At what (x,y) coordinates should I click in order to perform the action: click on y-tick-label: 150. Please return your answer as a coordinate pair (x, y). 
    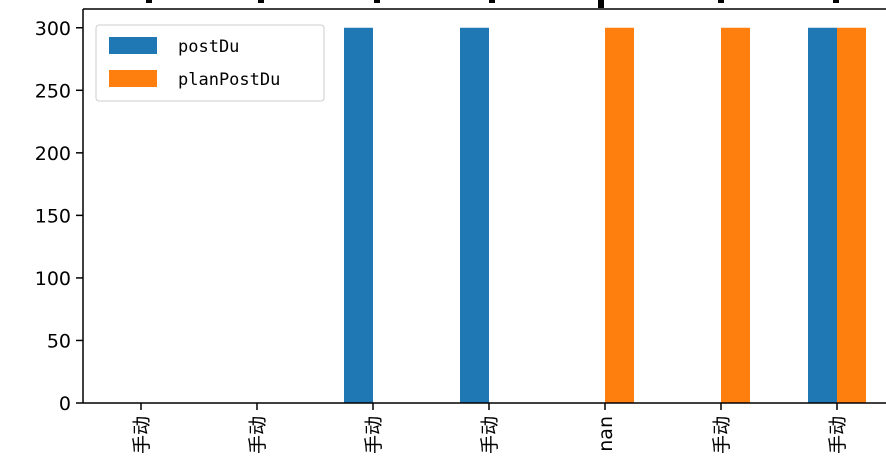
    Looking at the image, I should click on (53, 216).